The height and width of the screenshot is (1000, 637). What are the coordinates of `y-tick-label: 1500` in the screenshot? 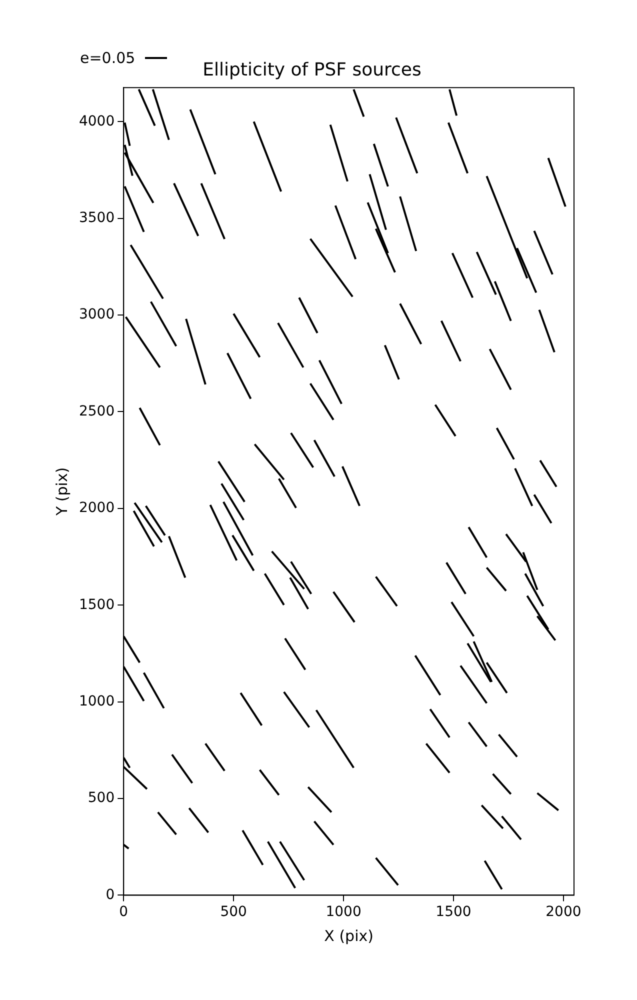 It's located at (96, 604).